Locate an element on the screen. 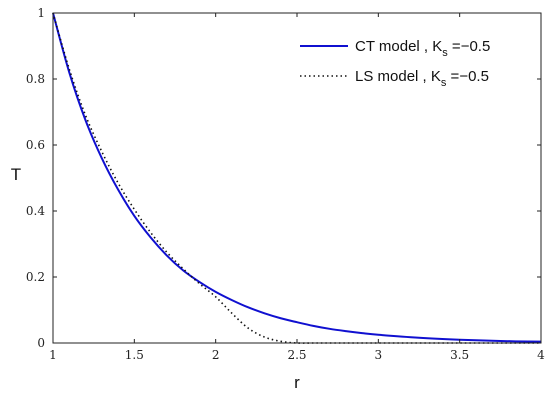 This screenshot has height=400, width=550. legend-label-ct: CT model , Ks =−0.5 is located at coordinates (422, 48).